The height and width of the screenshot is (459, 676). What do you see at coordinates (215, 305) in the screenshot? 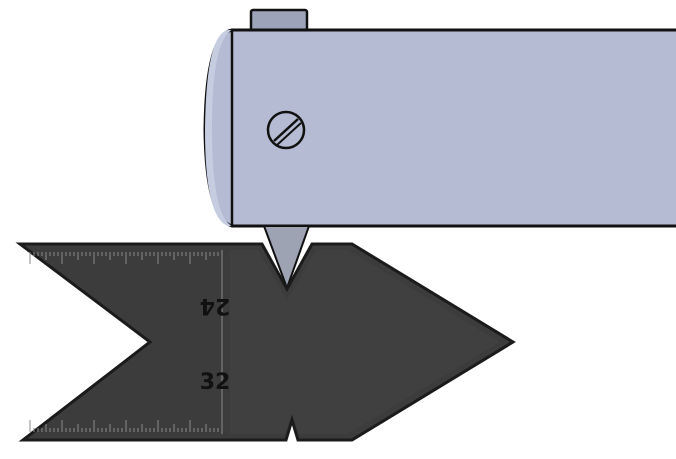
I see `gauge-label-24: 24` at bounding box center [215, 305].